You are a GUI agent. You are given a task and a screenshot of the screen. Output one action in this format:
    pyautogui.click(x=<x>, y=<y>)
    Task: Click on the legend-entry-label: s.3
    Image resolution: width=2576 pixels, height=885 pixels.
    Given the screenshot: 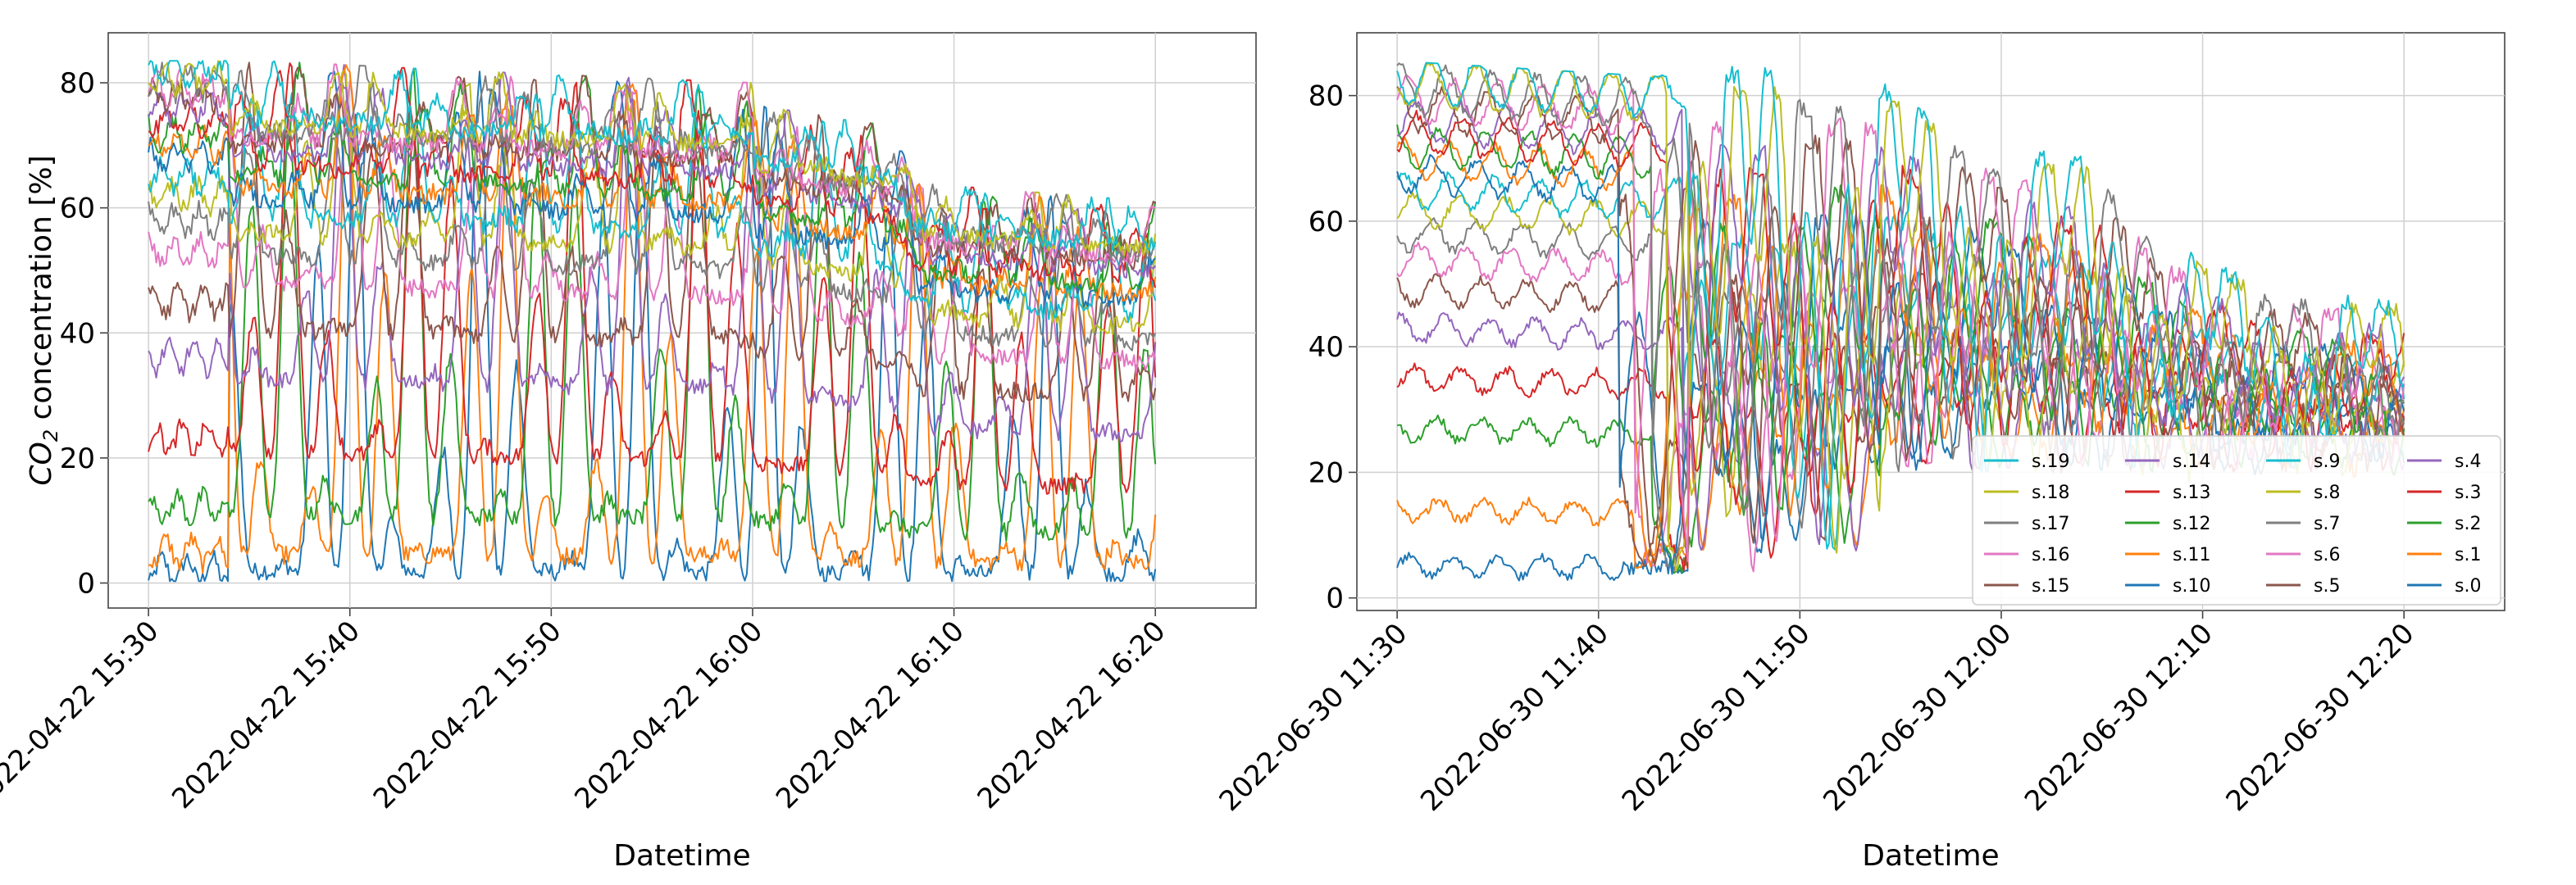 What is the action you would take?
    pyautogui.click(x=2468, y=493)
    